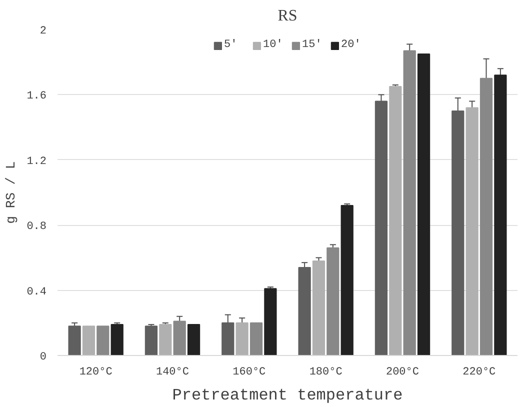  Describe the element at coordinates (351, 45) in the screenshot. I see `legend-label: 20'` at that location.